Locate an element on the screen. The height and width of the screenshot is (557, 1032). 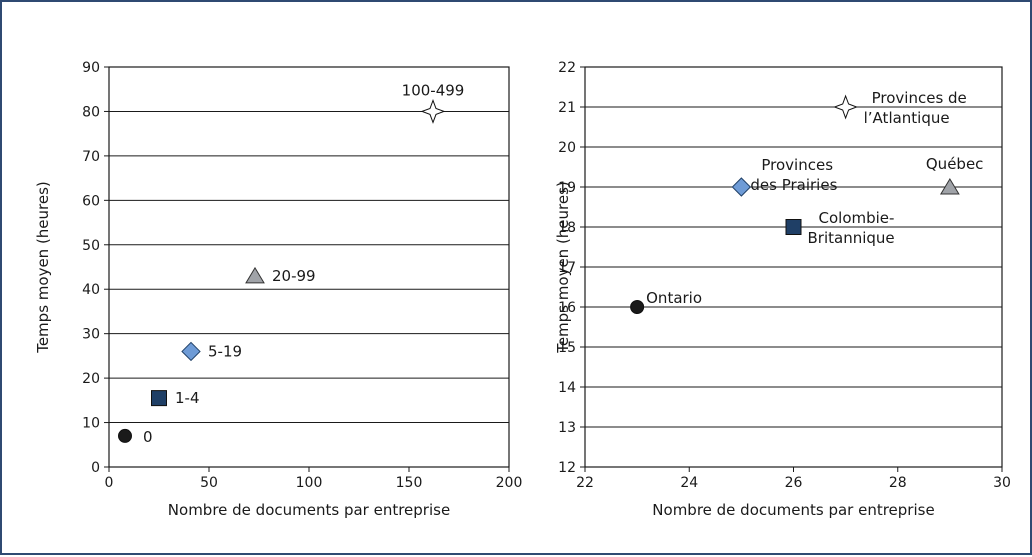
y-tick-label: 0 is located at coordinates (95, 468).